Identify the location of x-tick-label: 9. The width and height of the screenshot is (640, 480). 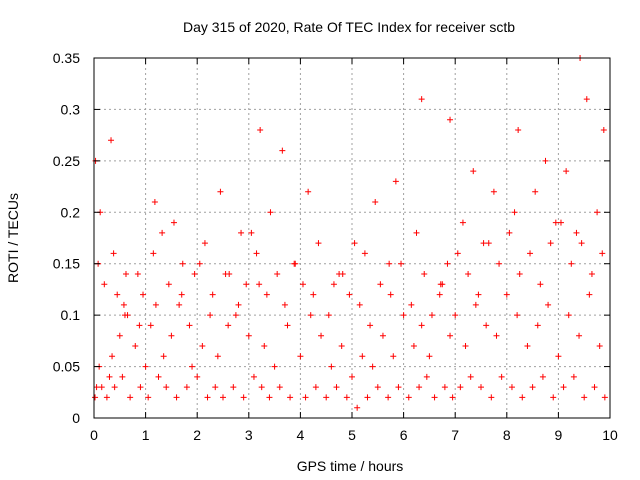
(559, 435).